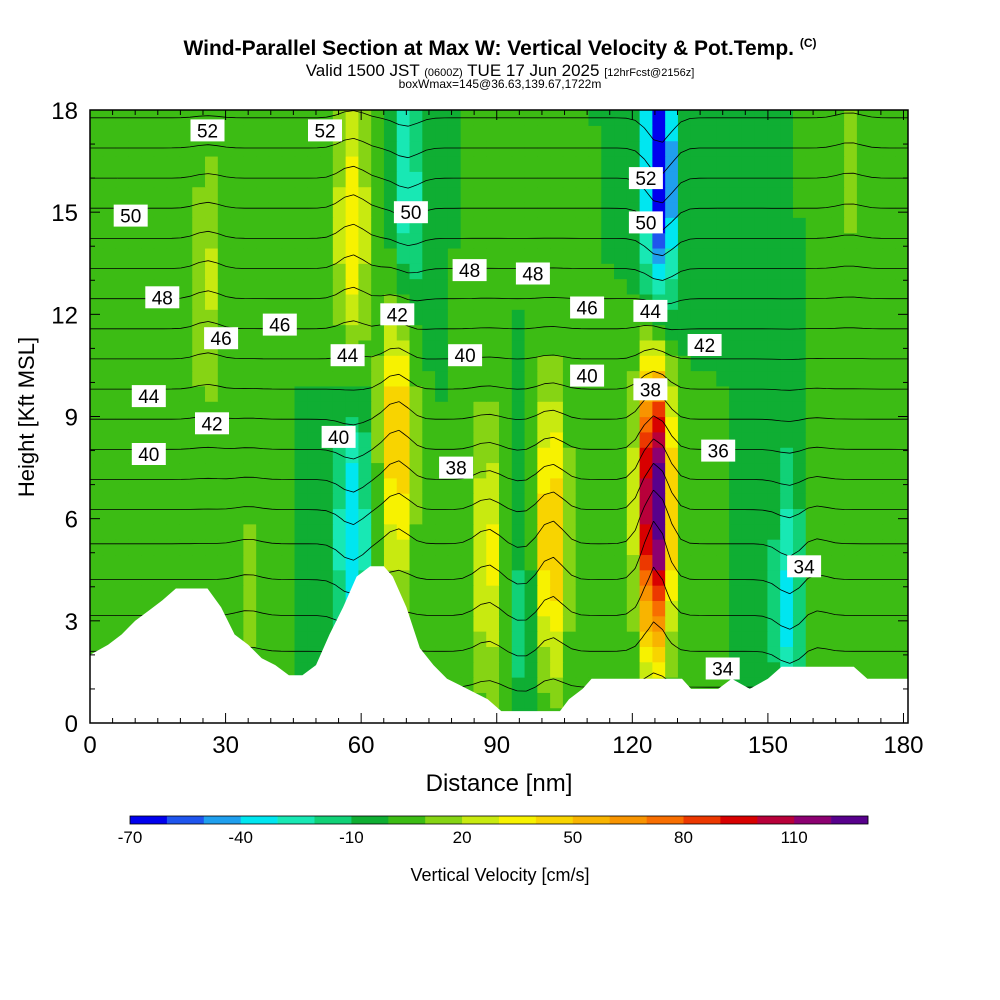 This screenshot has width=1000, height=1000. Describe the element at coordinates (587, 375) in the screenshot. I see `theta-label-box` at that location.